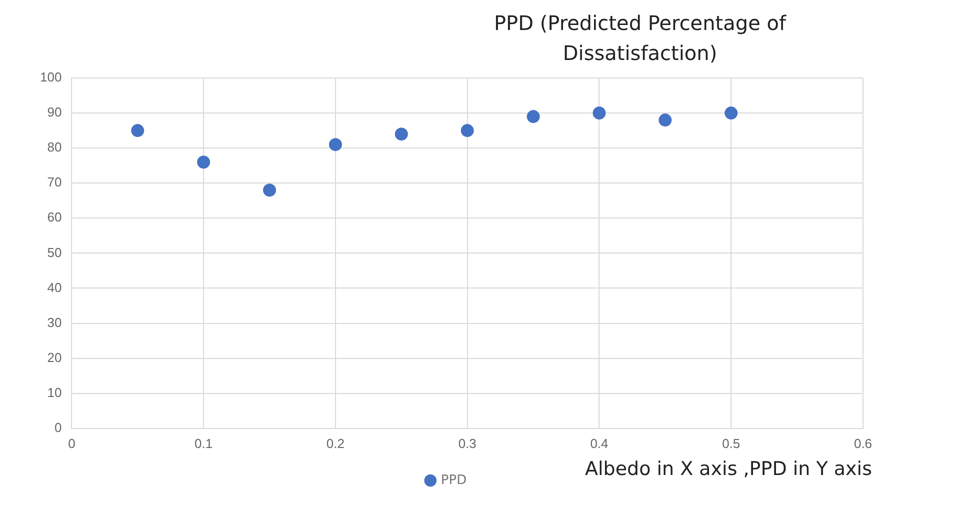 The image size is (958, 507). Describe the element at coordinates (731, 443) in the screenshot. I see `x-tick-label: 0.5` at that location.